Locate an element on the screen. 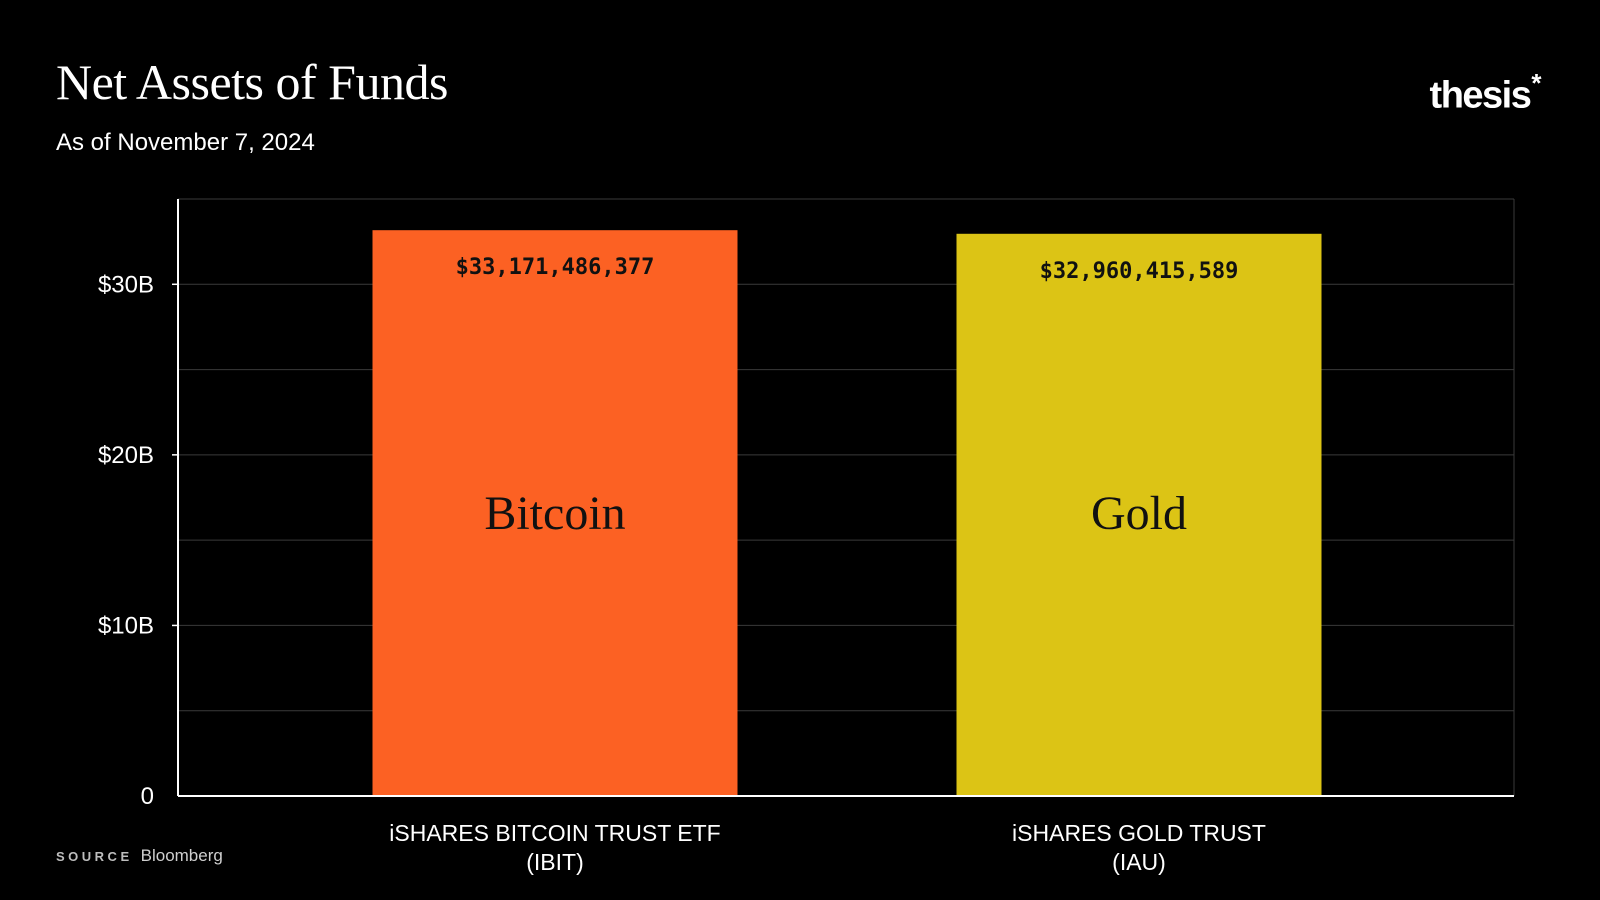 The image size is (1600, 900). y-tick-label: $10B is located at coordinates (126, 625).